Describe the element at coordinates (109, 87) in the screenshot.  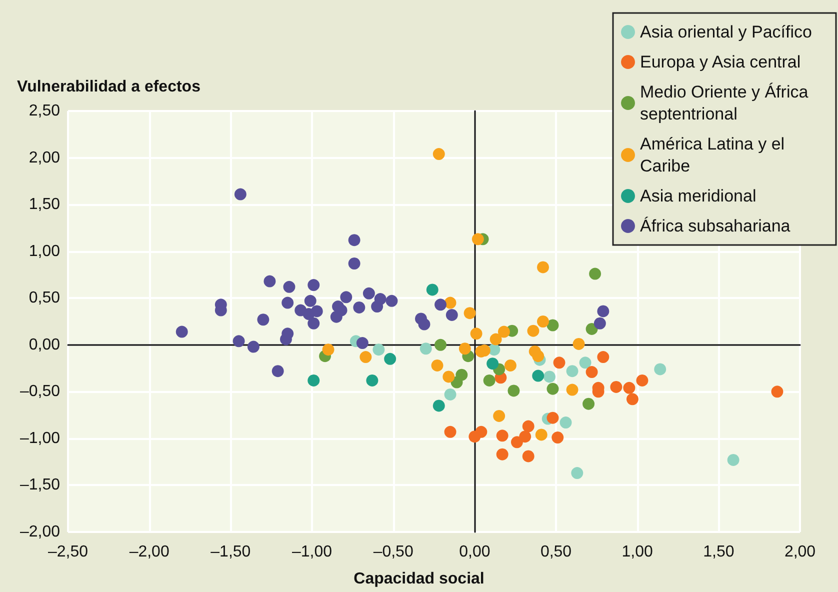
I see `y-axis-title: Vulnerabilidad a efectos` at that location.